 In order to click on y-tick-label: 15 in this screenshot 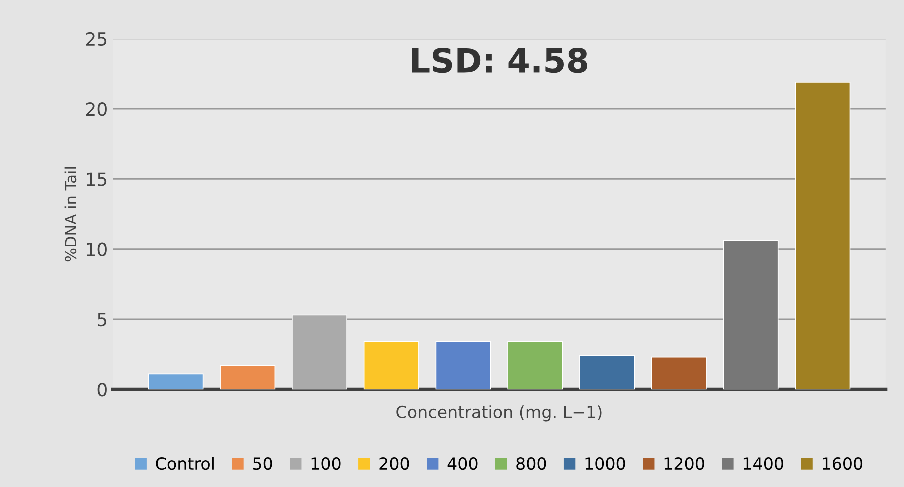, I will do `click(97, 179)`.